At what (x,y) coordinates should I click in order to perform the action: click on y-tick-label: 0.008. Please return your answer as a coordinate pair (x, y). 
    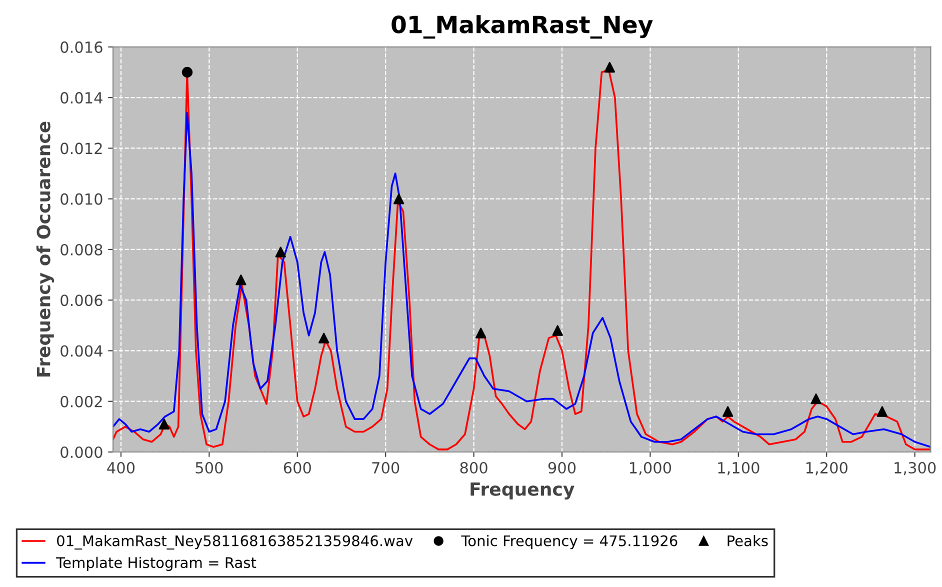
    Looking at the image, I should click on (81, 250).